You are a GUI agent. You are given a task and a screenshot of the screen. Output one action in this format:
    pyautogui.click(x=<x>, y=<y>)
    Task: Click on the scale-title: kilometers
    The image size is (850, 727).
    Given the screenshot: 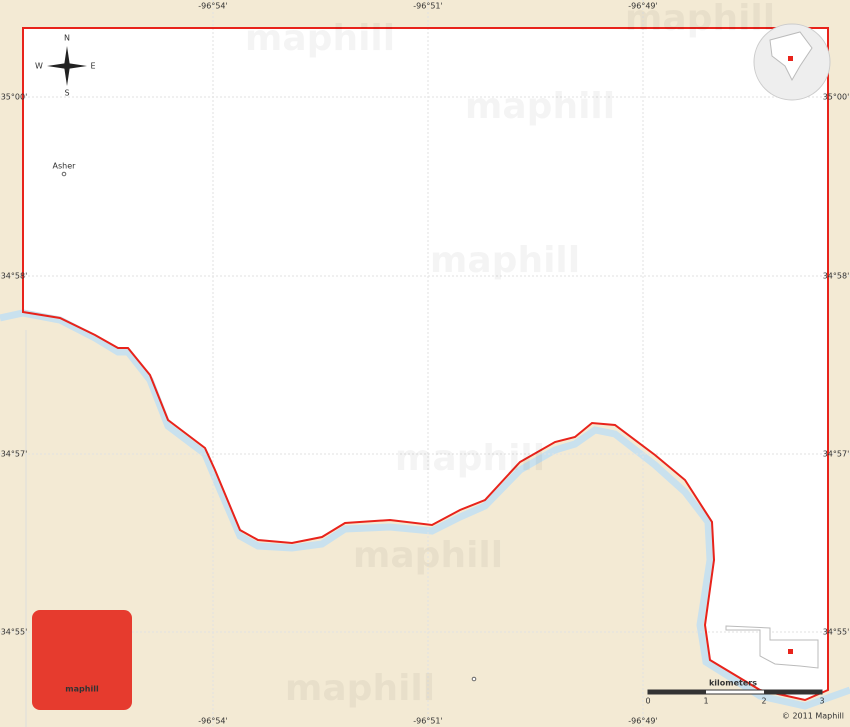 What is the action you would take?
    pyautogui.click(x=733, y=683)
    